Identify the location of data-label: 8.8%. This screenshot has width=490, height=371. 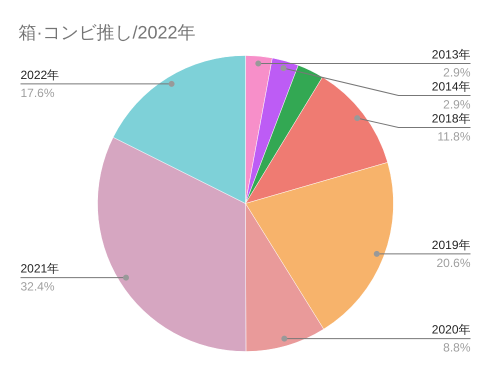
(457, 347).